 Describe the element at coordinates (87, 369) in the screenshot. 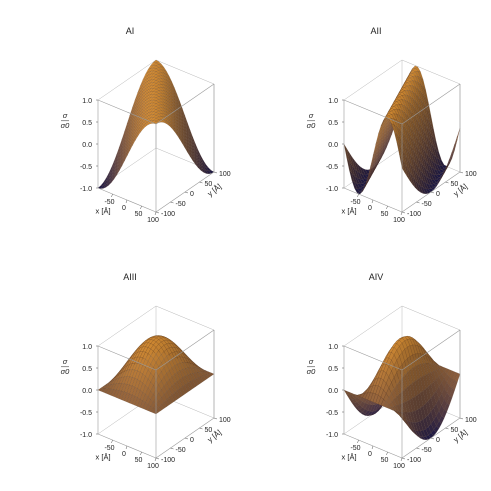

I see `z-tick-label: 0.5` at that location.